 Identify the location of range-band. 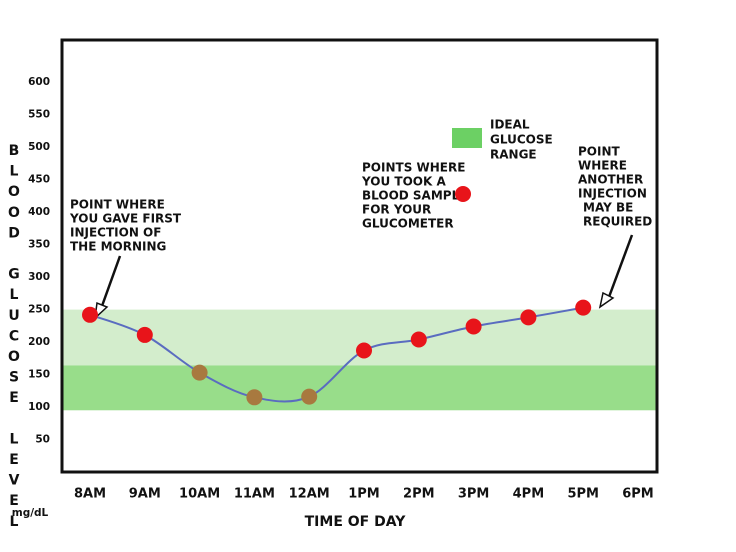
(359, 388).